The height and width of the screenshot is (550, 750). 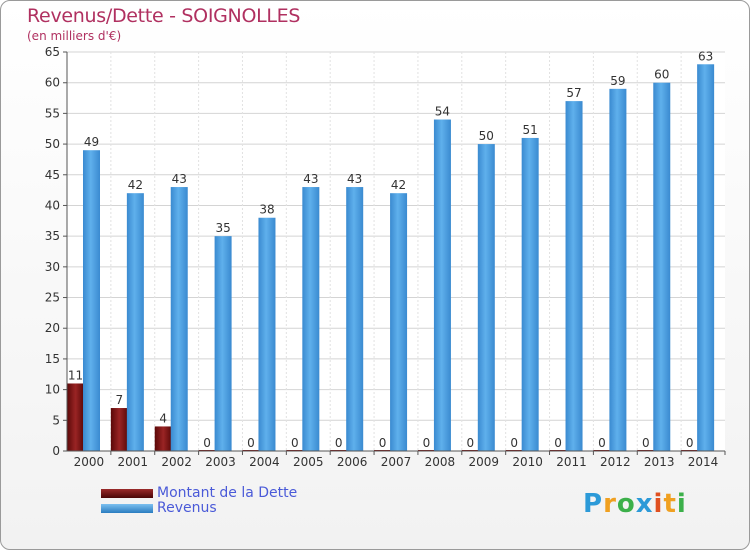 I want to click on logo-letter: x, so click(x=644, y=504).